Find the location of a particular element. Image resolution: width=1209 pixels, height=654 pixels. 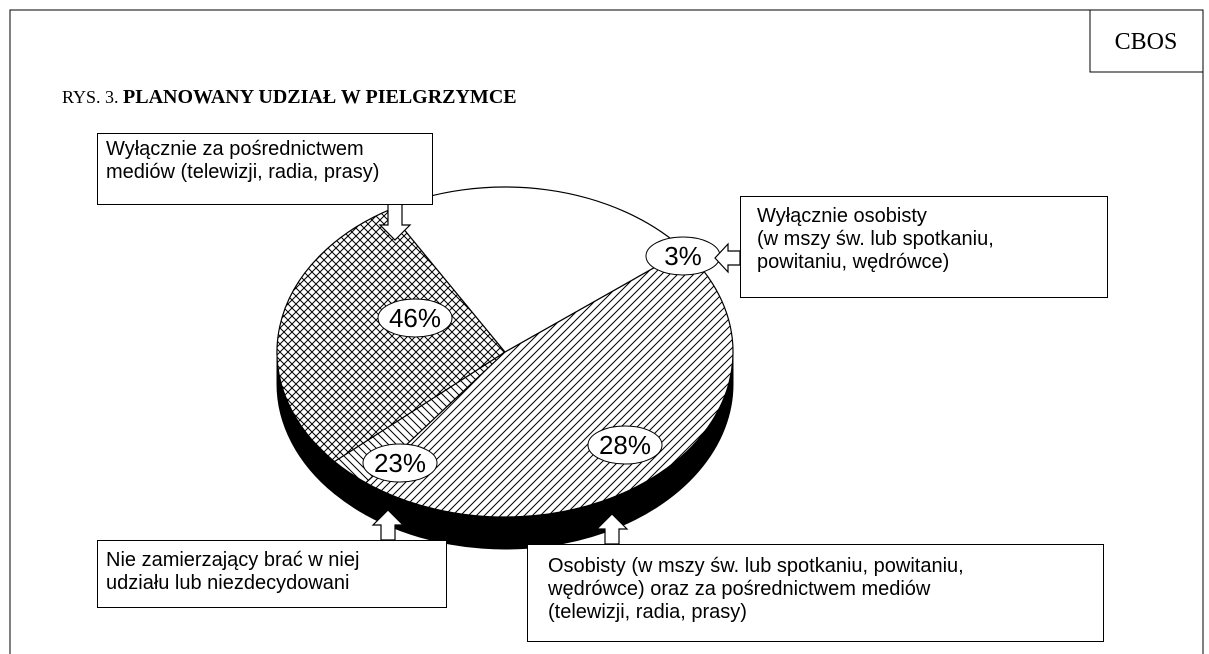

figure-label: RYS. 3. is located at coordinates (90, 97).